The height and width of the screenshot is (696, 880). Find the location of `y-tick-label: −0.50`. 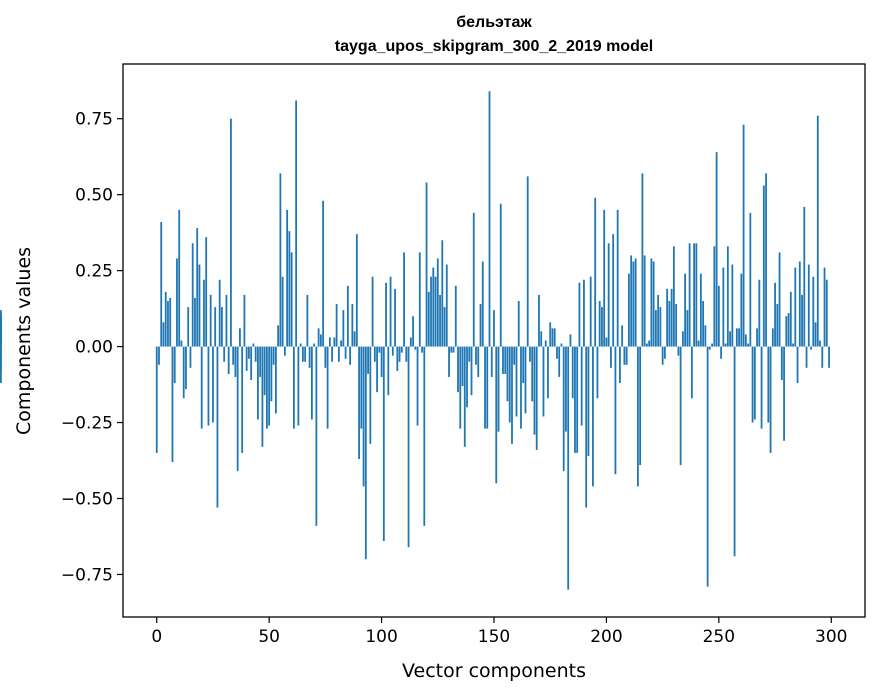

y-tick-label: −0.50 is located at coordinates (87, 500).